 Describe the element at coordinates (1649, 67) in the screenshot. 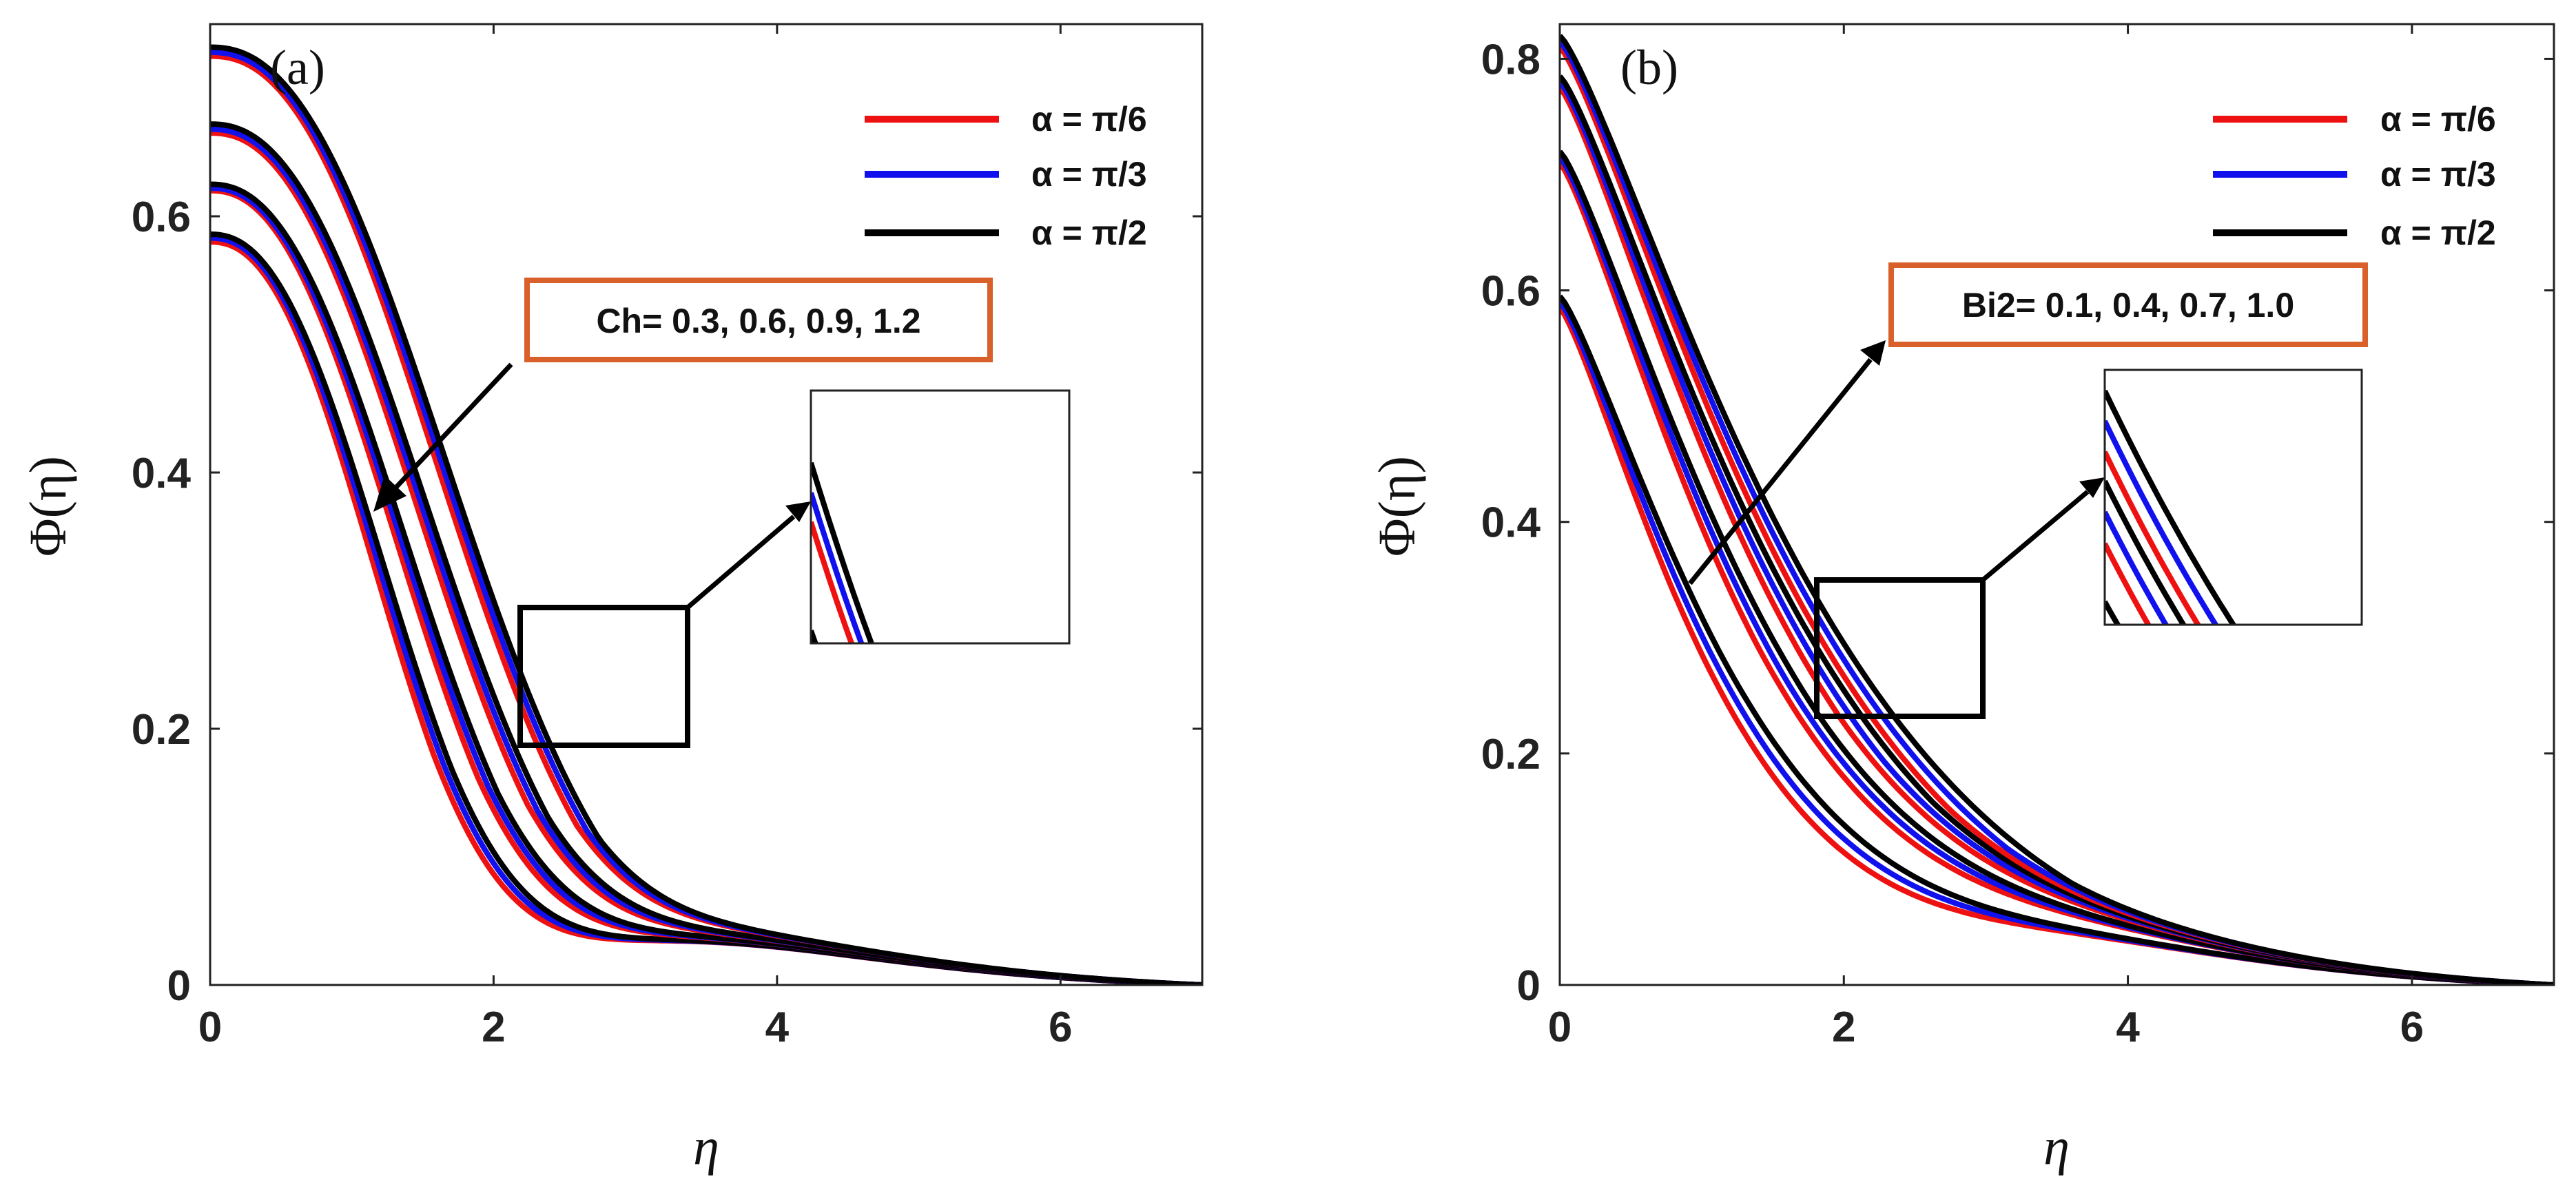

I see `panel-label: (b)` at that location.